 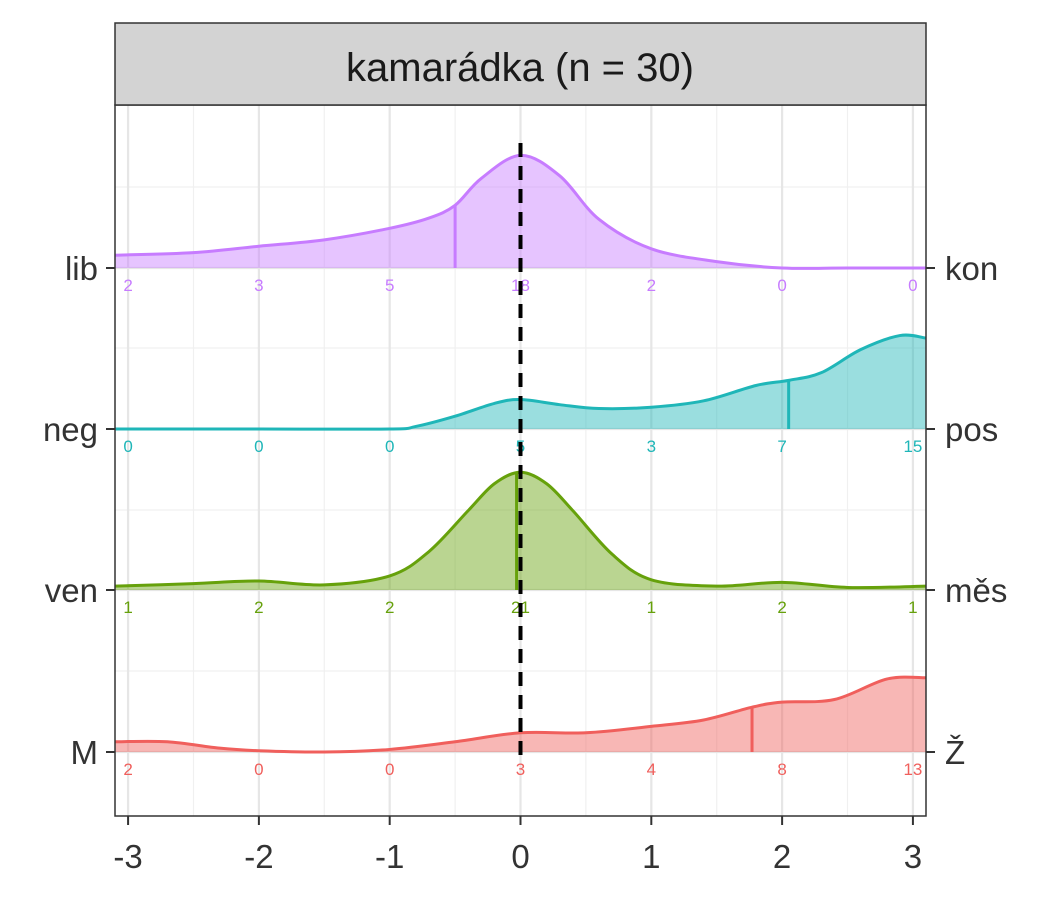 What do you see at coordinates (912, 769) in the screenshot?
I see `count-label: 13` at bounding box center [912, 769].